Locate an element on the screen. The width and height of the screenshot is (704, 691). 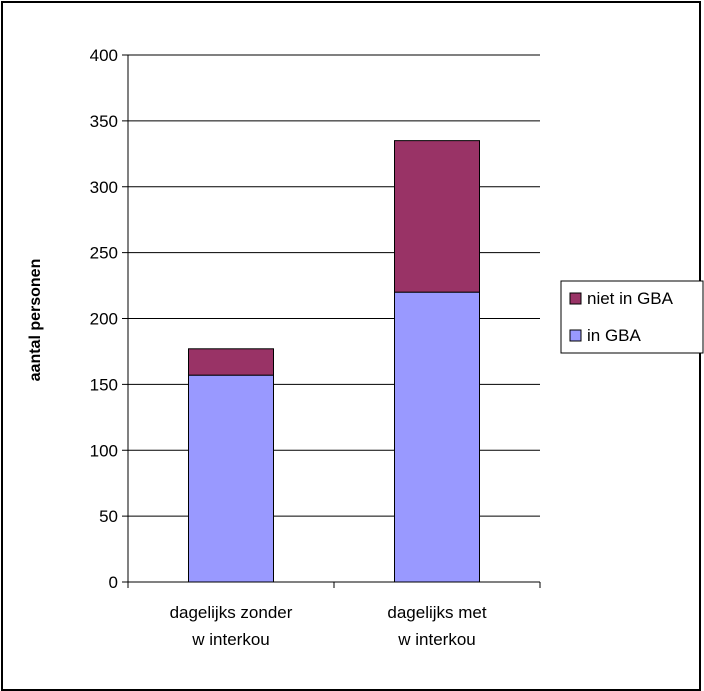
legend-label: in GBA is located at coordinates (614, 335).